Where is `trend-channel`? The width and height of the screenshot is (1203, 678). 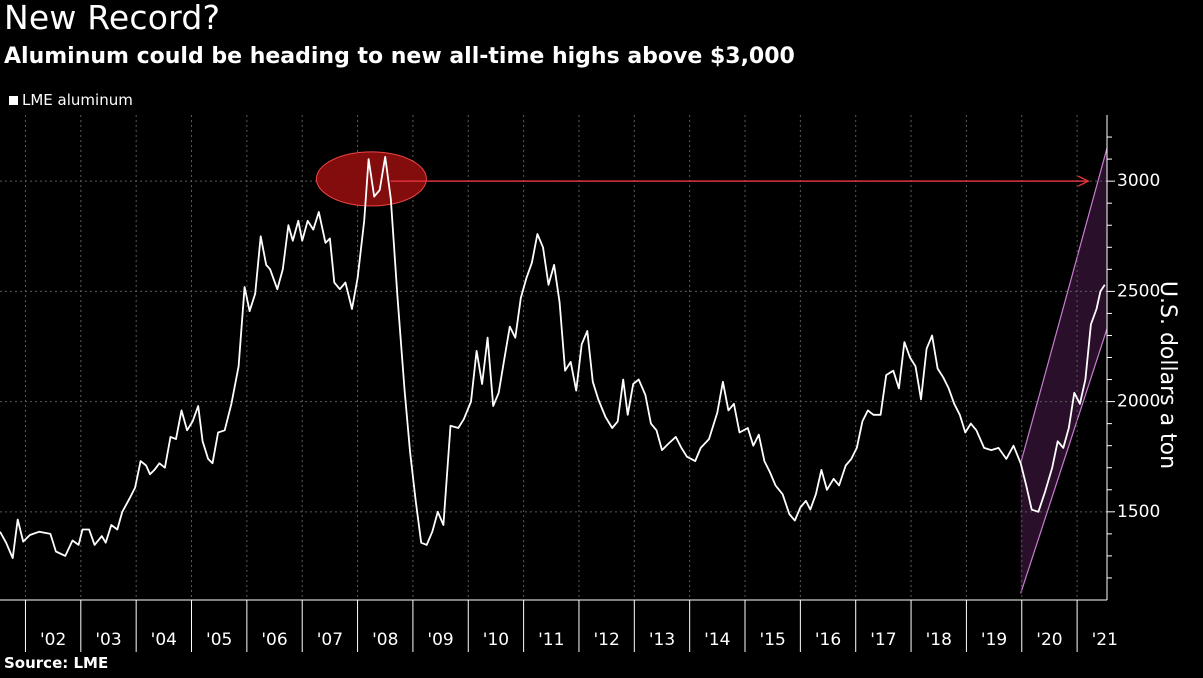 trend-channel is located at coordinates (1064, 370).